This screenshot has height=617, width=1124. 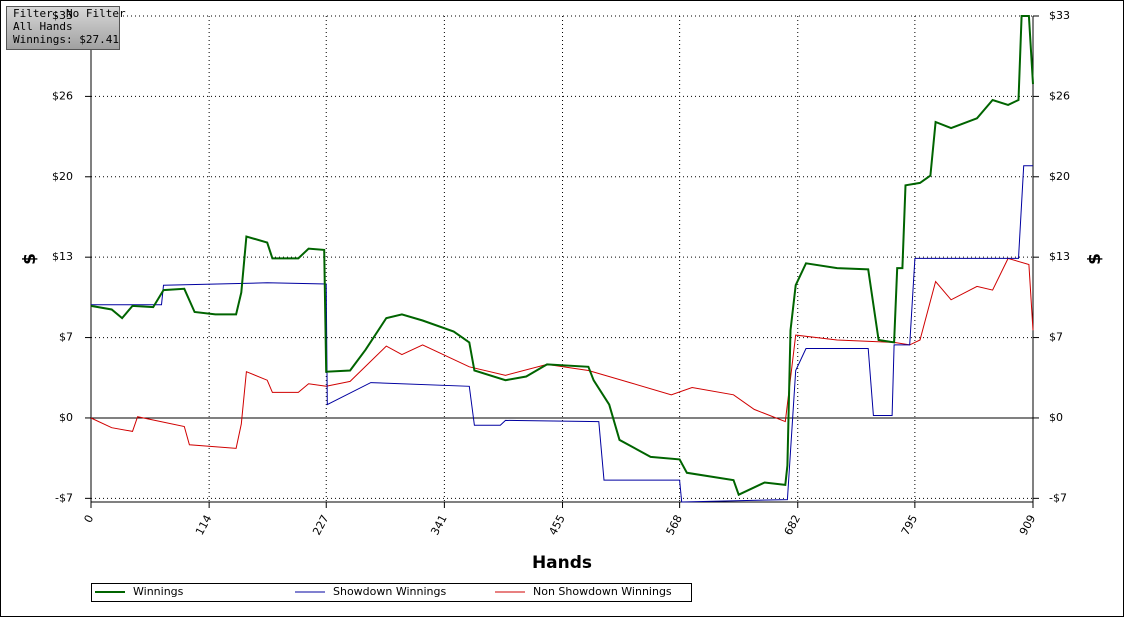 What do you see at coordinates (62, 15) in the screenshot?
I see `y-tick-label: $33` at bounding box center [62, 15].